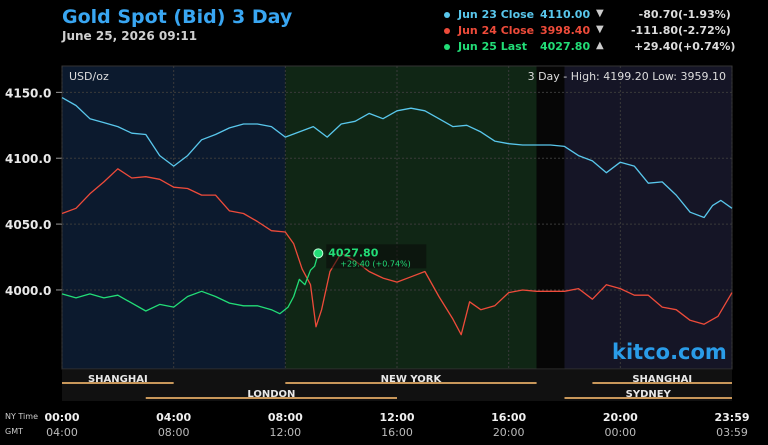 The image size is (768, 445). I want to click on y-tick-label: 4150.0, so click(28, 93).